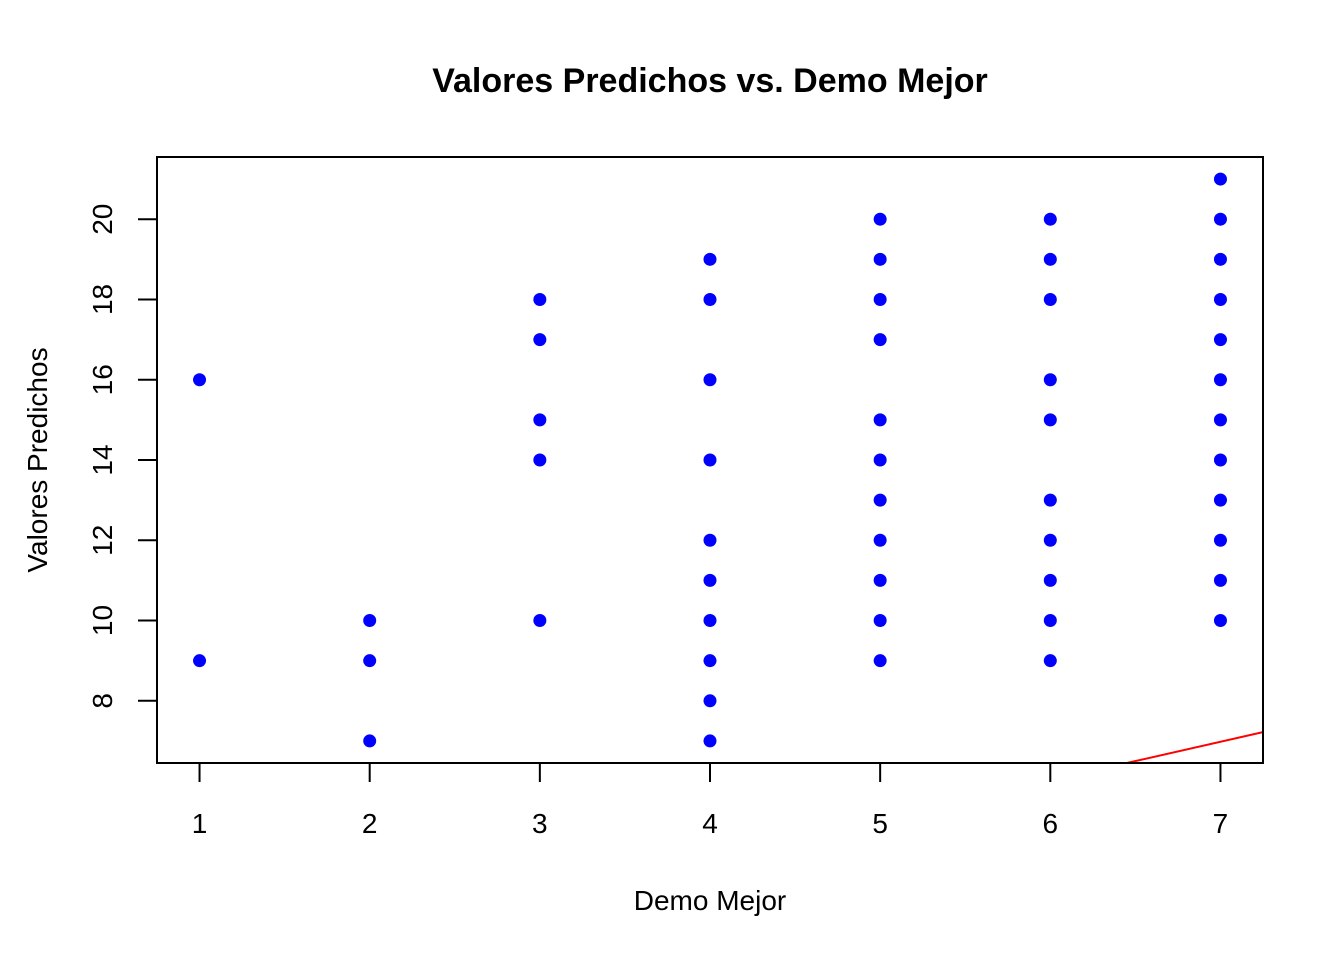 Image resolution: width=1344 pixels, height=960 pixels. I want to click on x-axis-label: Demo Mejor, so click(710, 900).